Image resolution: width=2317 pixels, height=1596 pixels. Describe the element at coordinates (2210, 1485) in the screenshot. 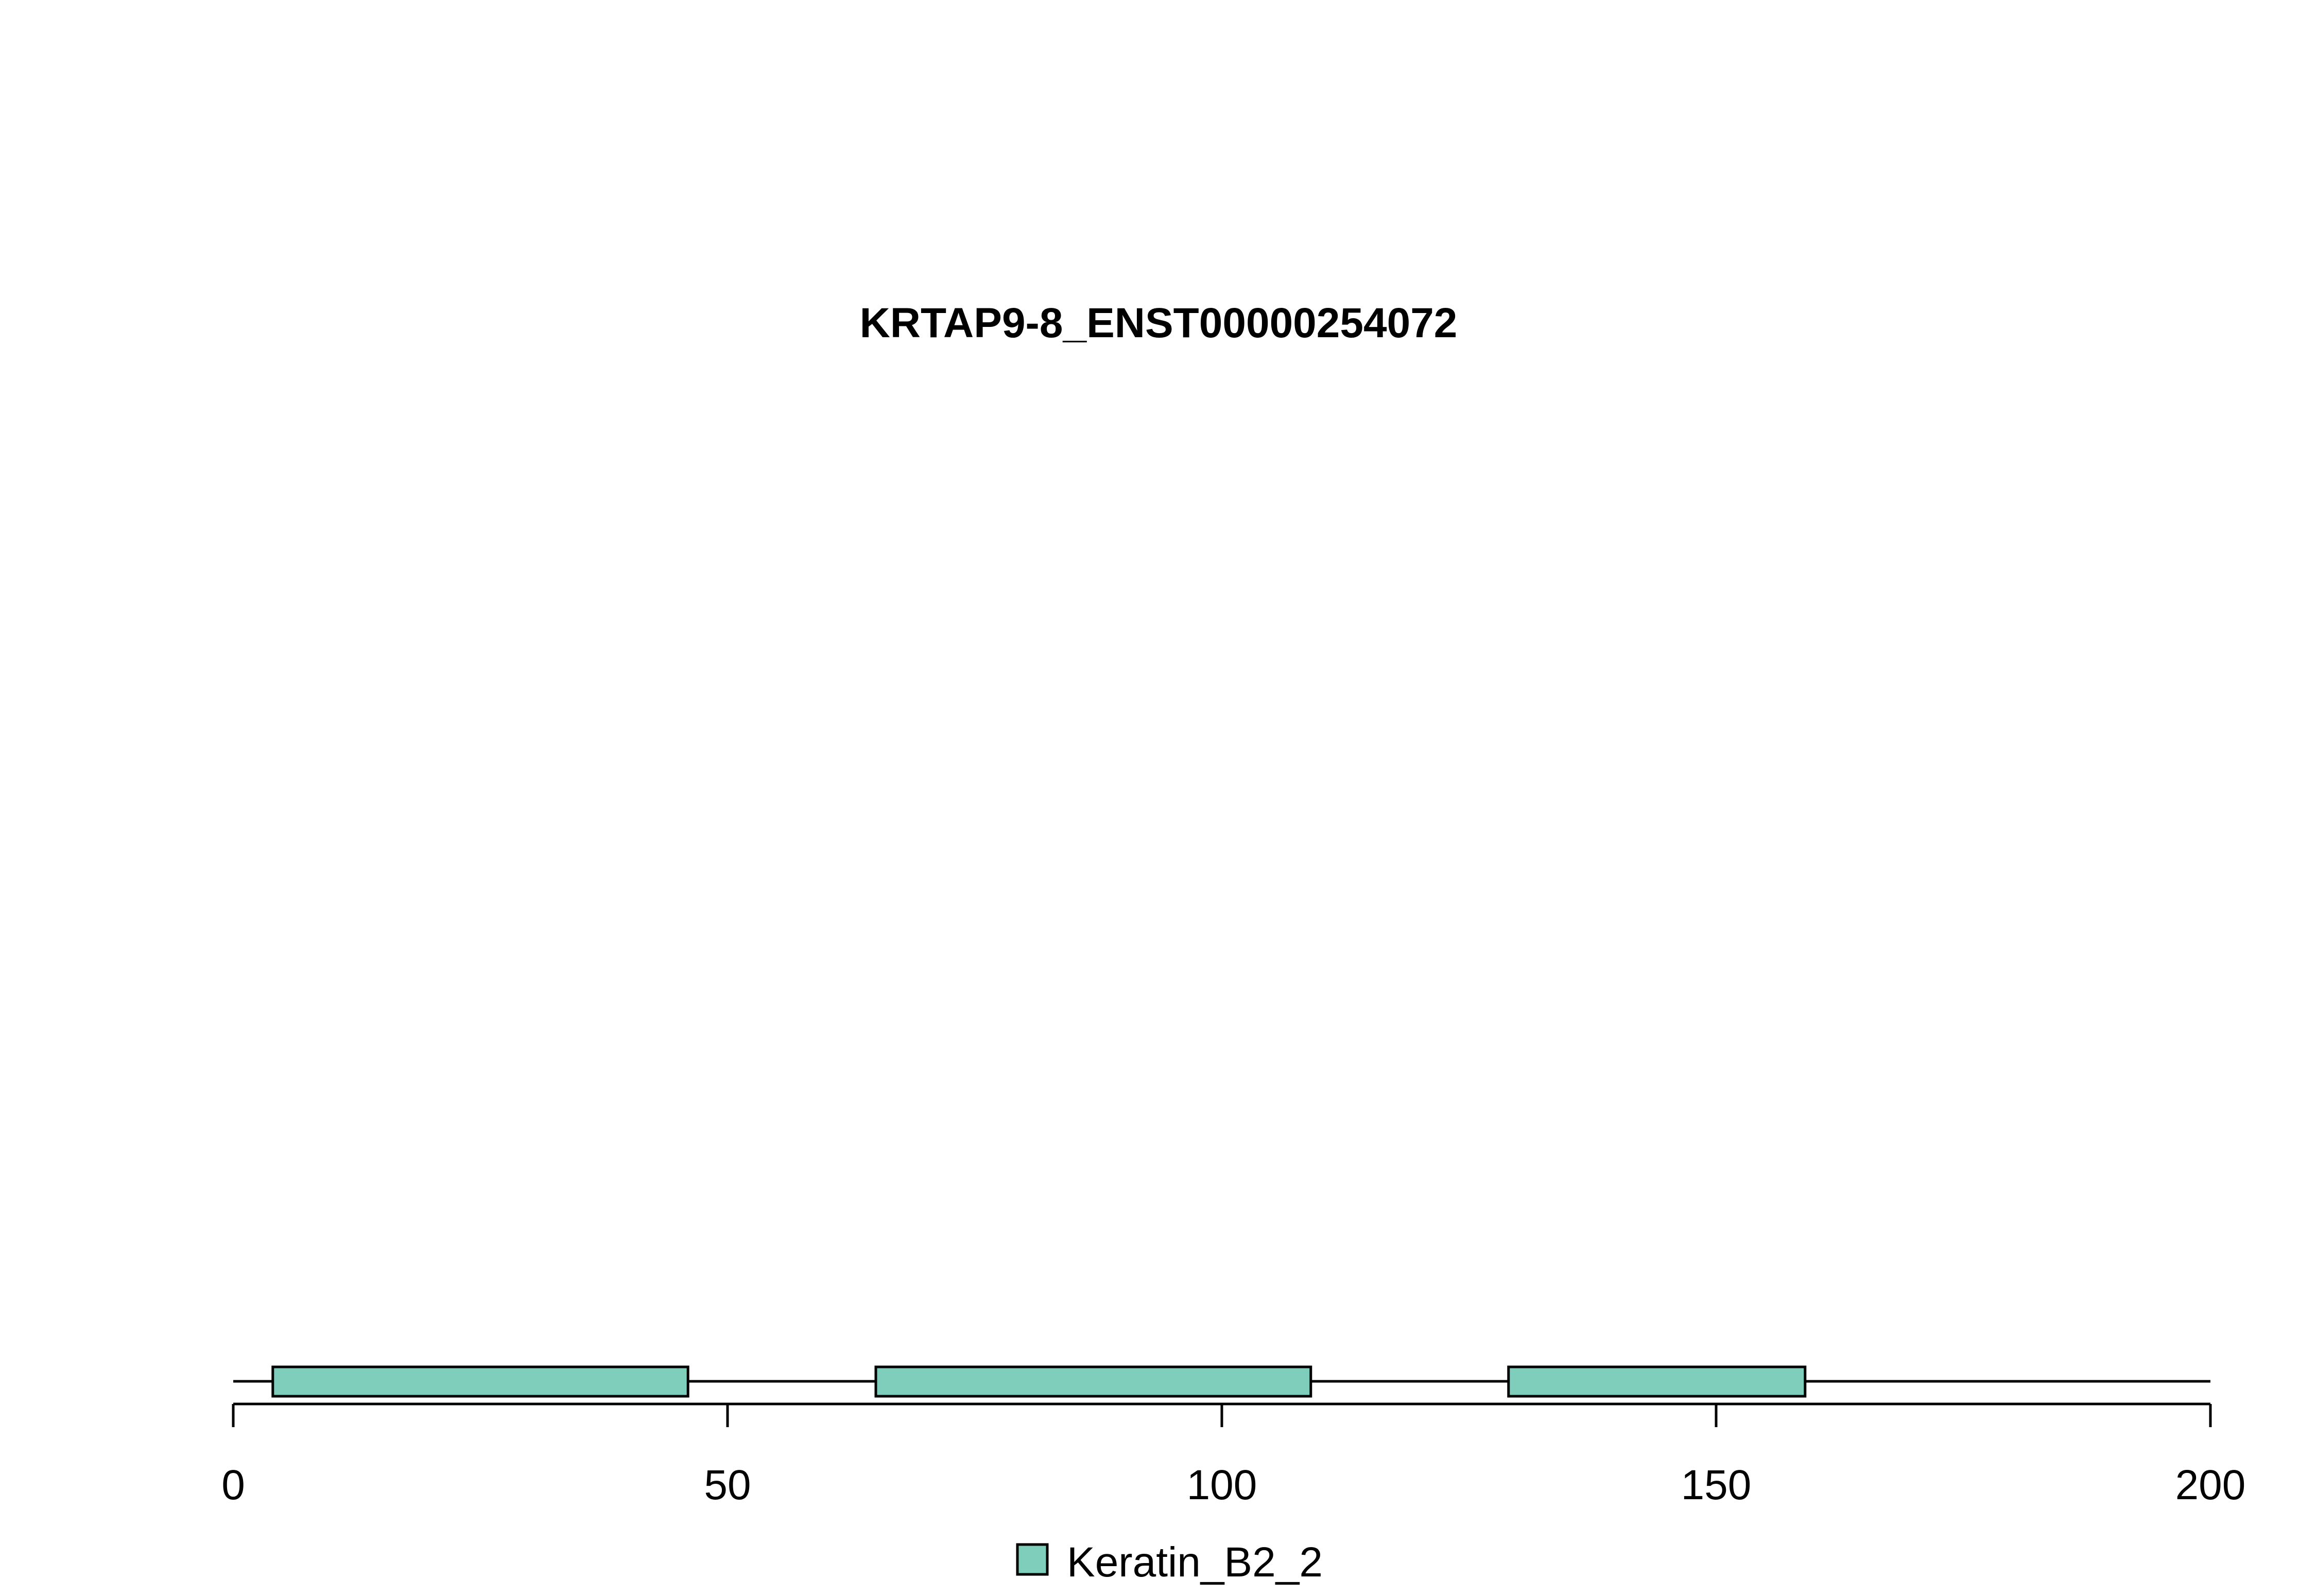

I see `x-tick-label-200: 200` at that location.